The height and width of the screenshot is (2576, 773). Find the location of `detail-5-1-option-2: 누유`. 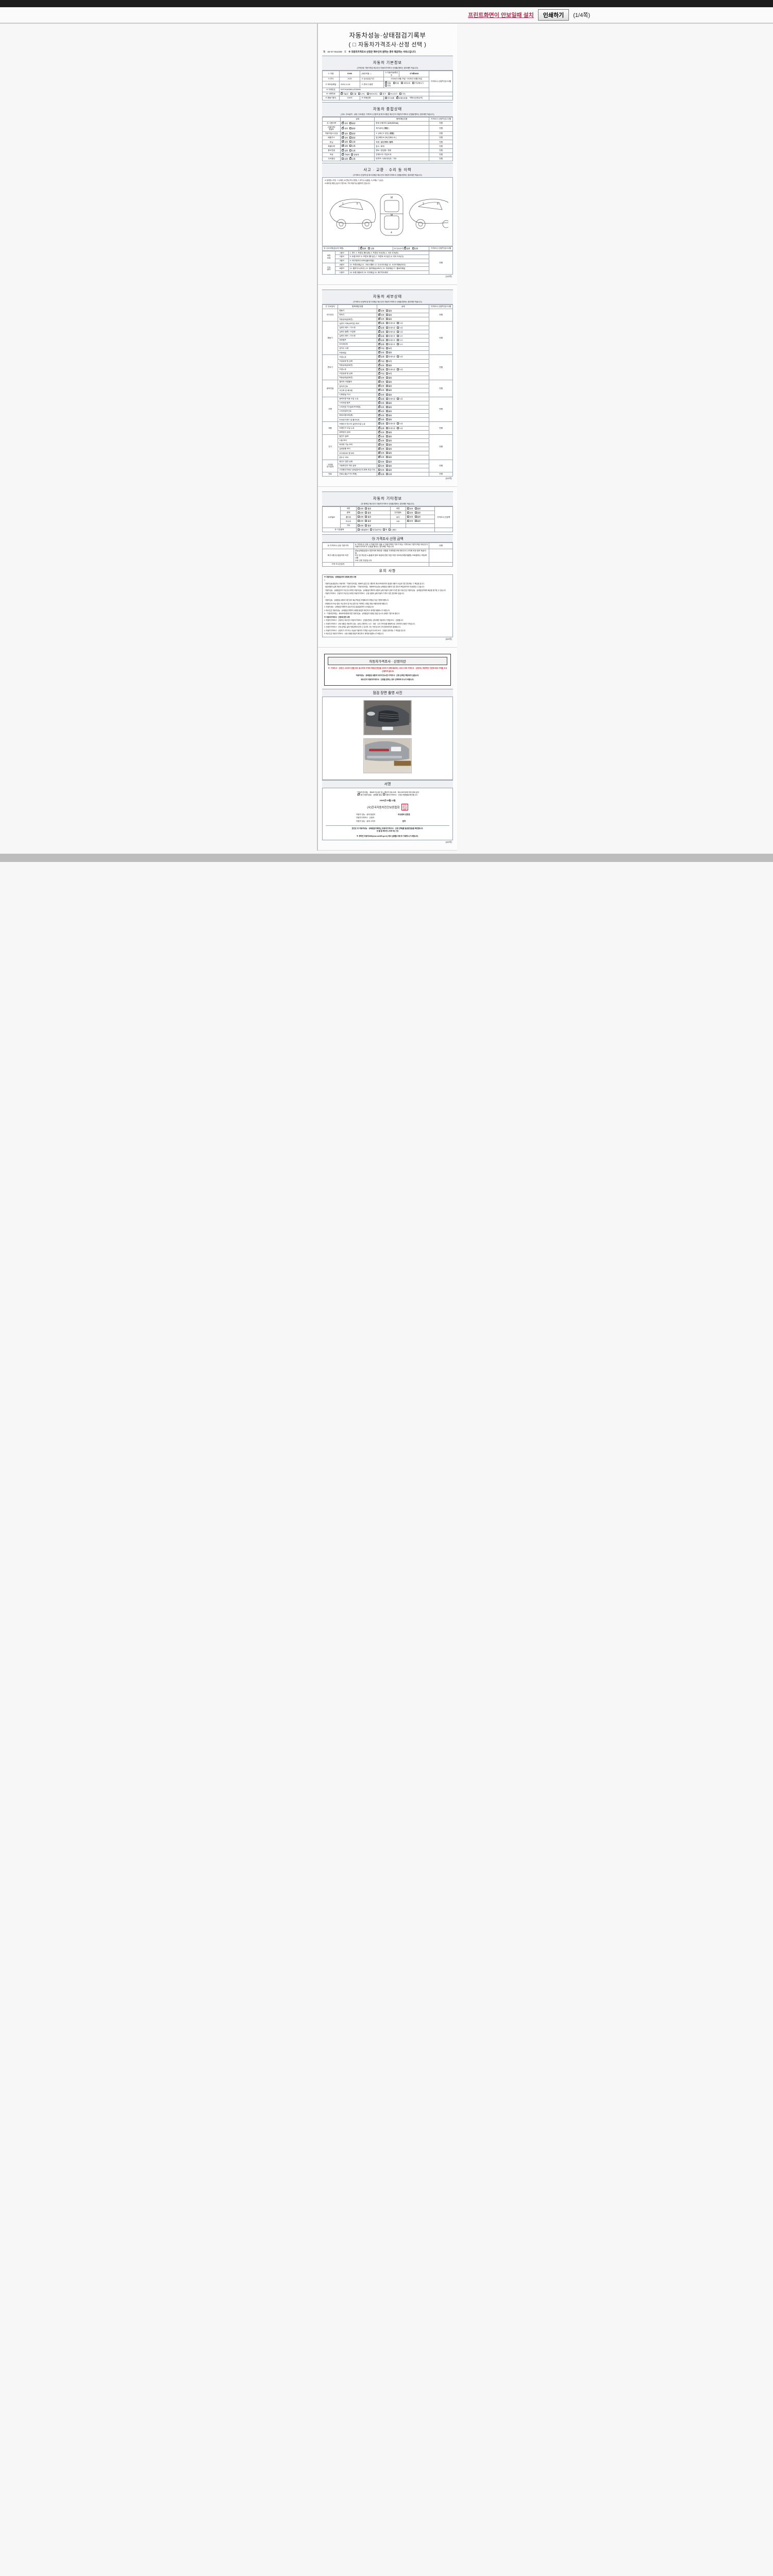

detail-5-1-option-2: 누유 is located at coordinates (400, 428).